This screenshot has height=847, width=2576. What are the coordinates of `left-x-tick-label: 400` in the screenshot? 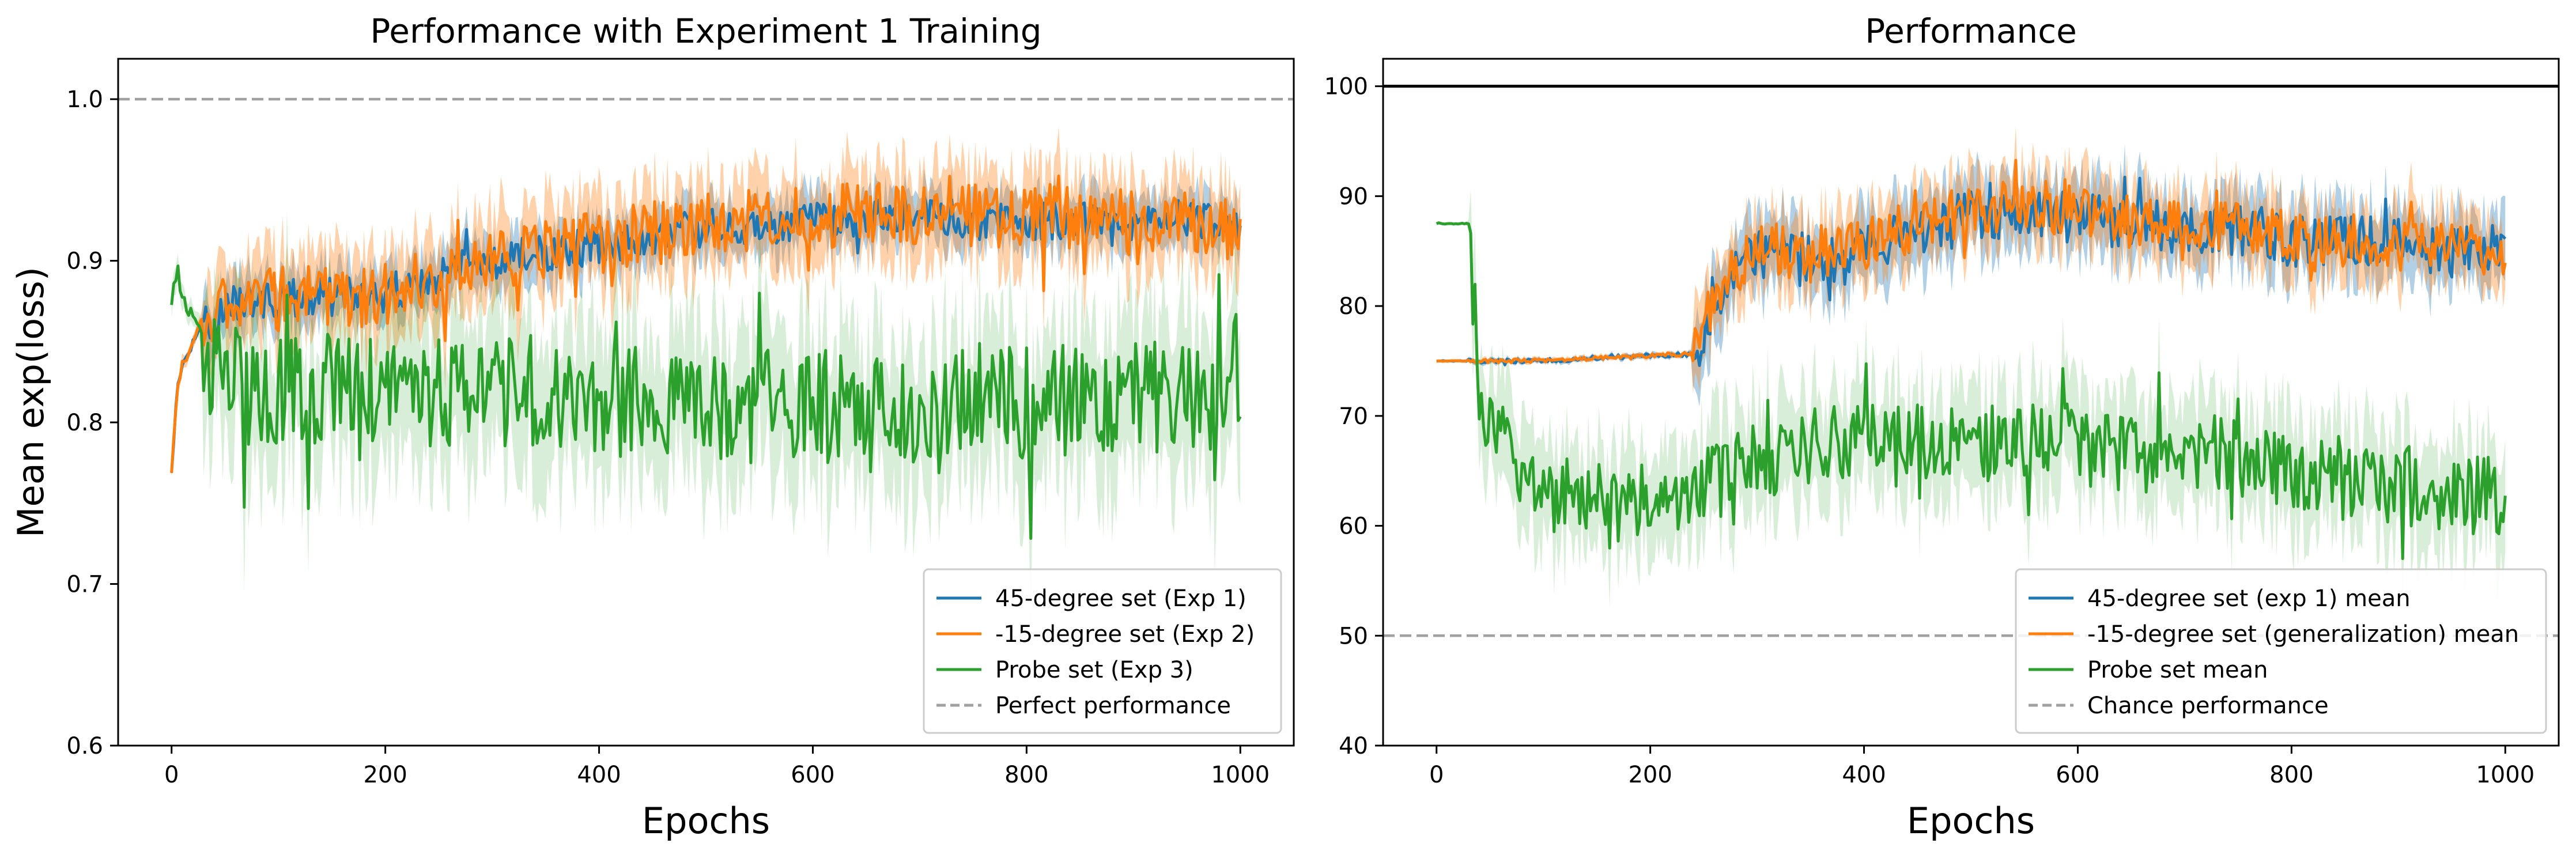 It's located at (599, 775).